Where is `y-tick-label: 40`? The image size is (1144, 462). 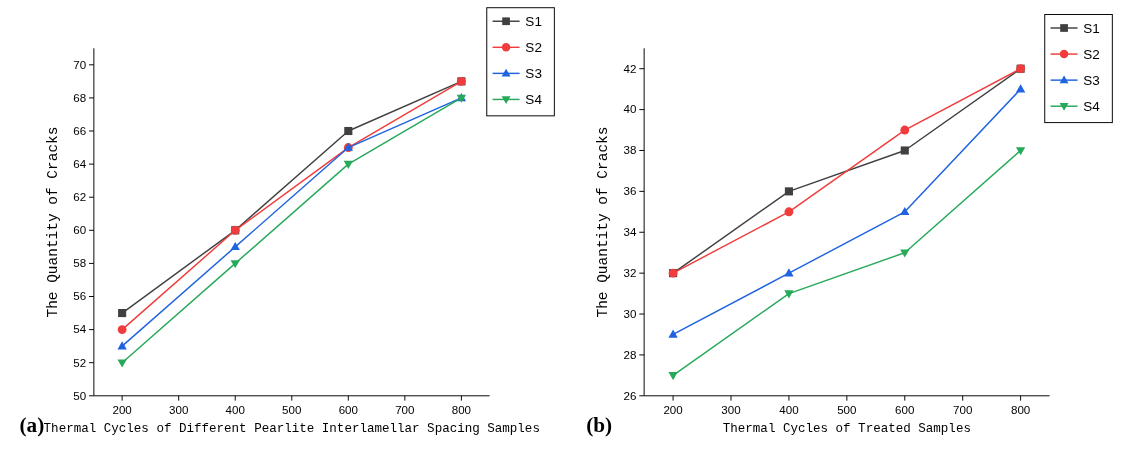
y-tick-label: 40 is located at coordinates (630, 109).